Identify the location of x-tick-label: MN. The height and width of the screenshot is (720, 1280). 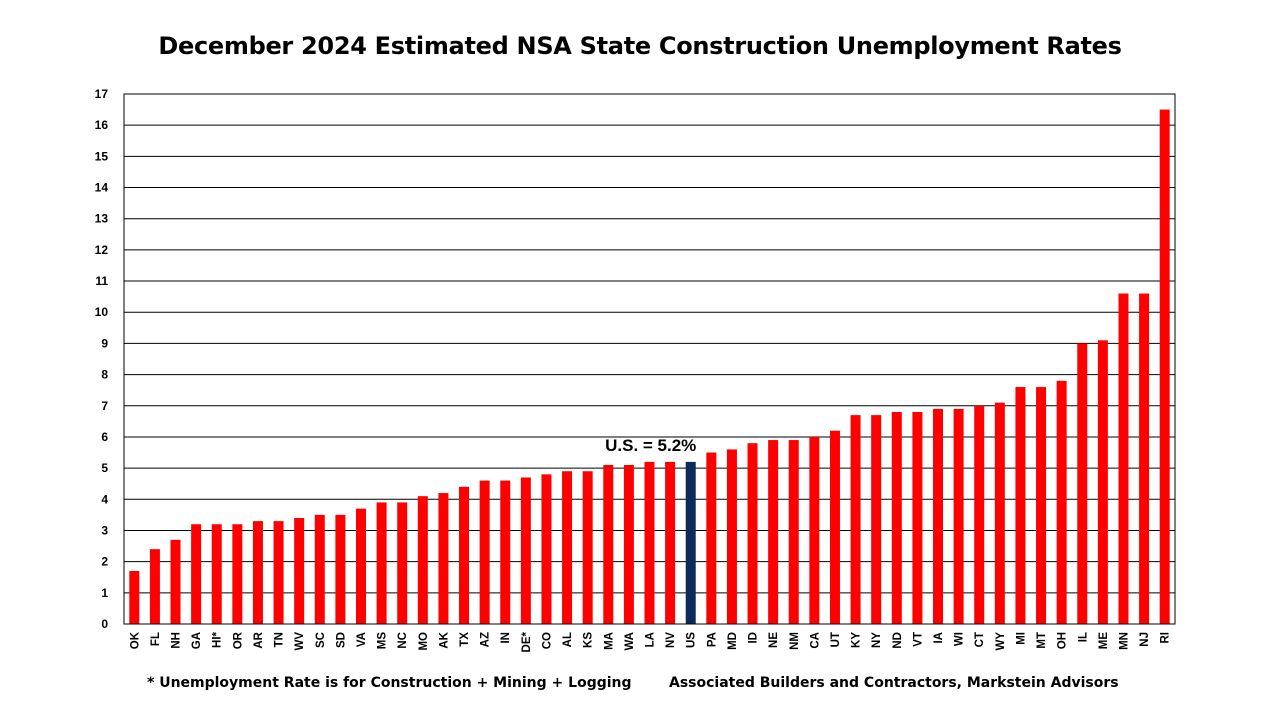
(1124, 641).